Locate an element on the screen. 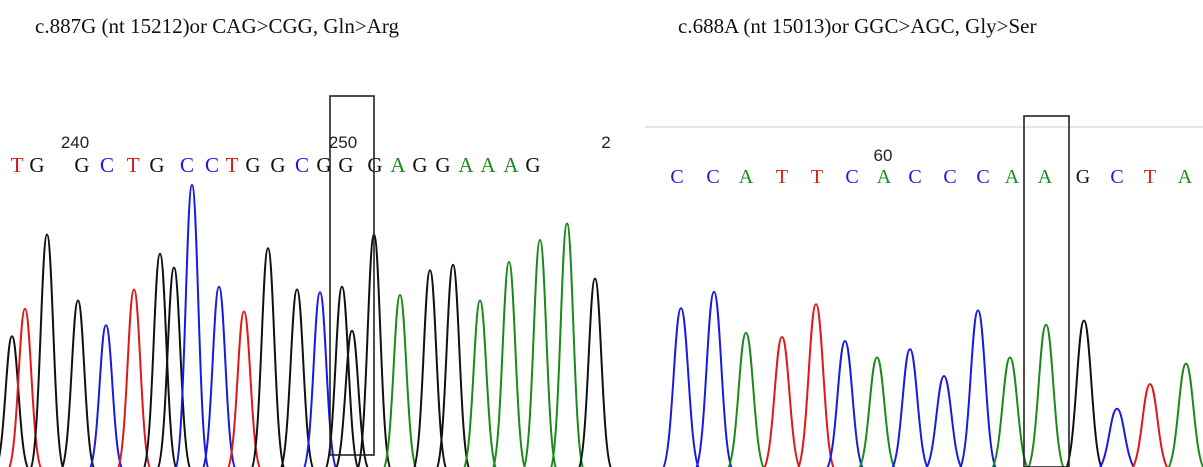 This screenshot has width=1203, height=467. left-base-call-0: T is located at coordinates (17, 165).